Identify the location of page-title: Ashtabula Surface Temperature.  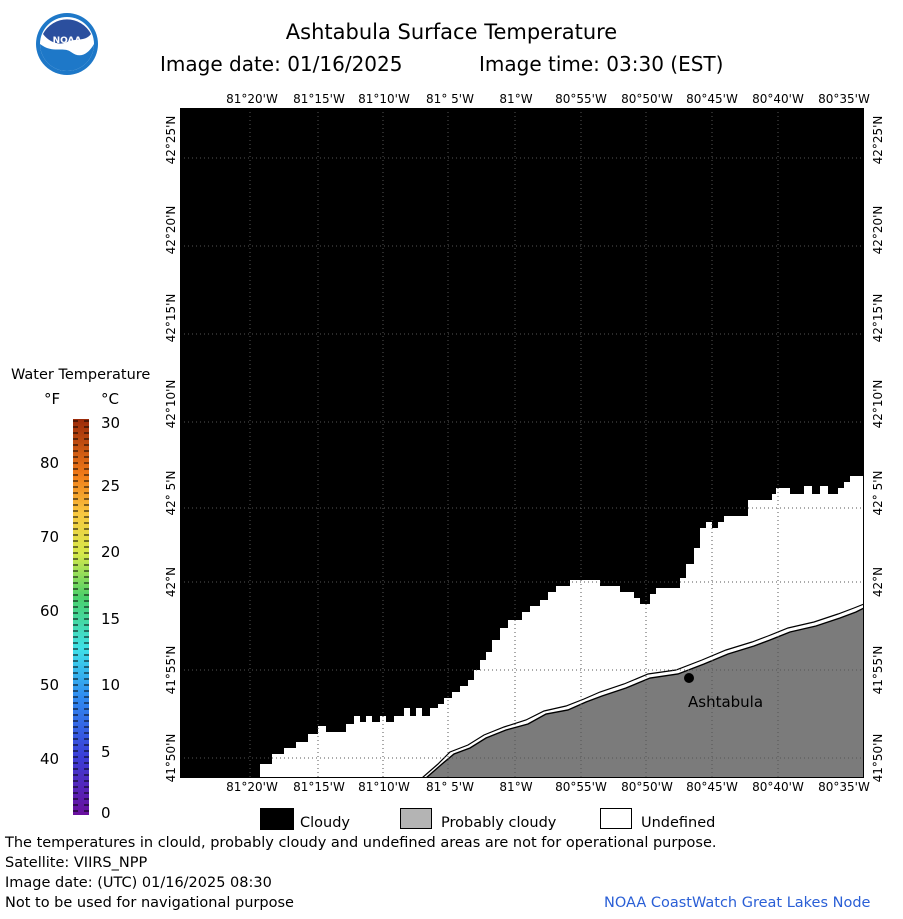
(451, 32).